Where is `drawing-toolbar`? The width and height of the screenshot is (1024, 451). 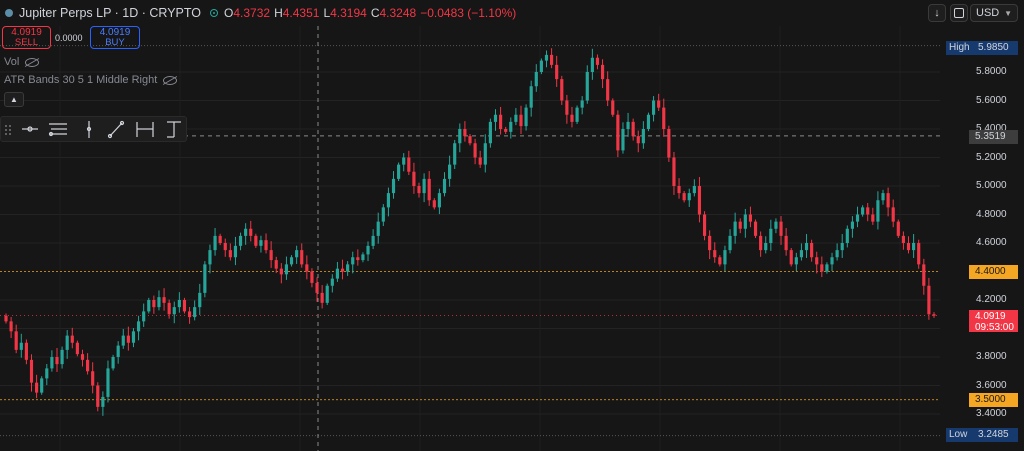
drawing-toolbar is located at coordinates (93, 129).